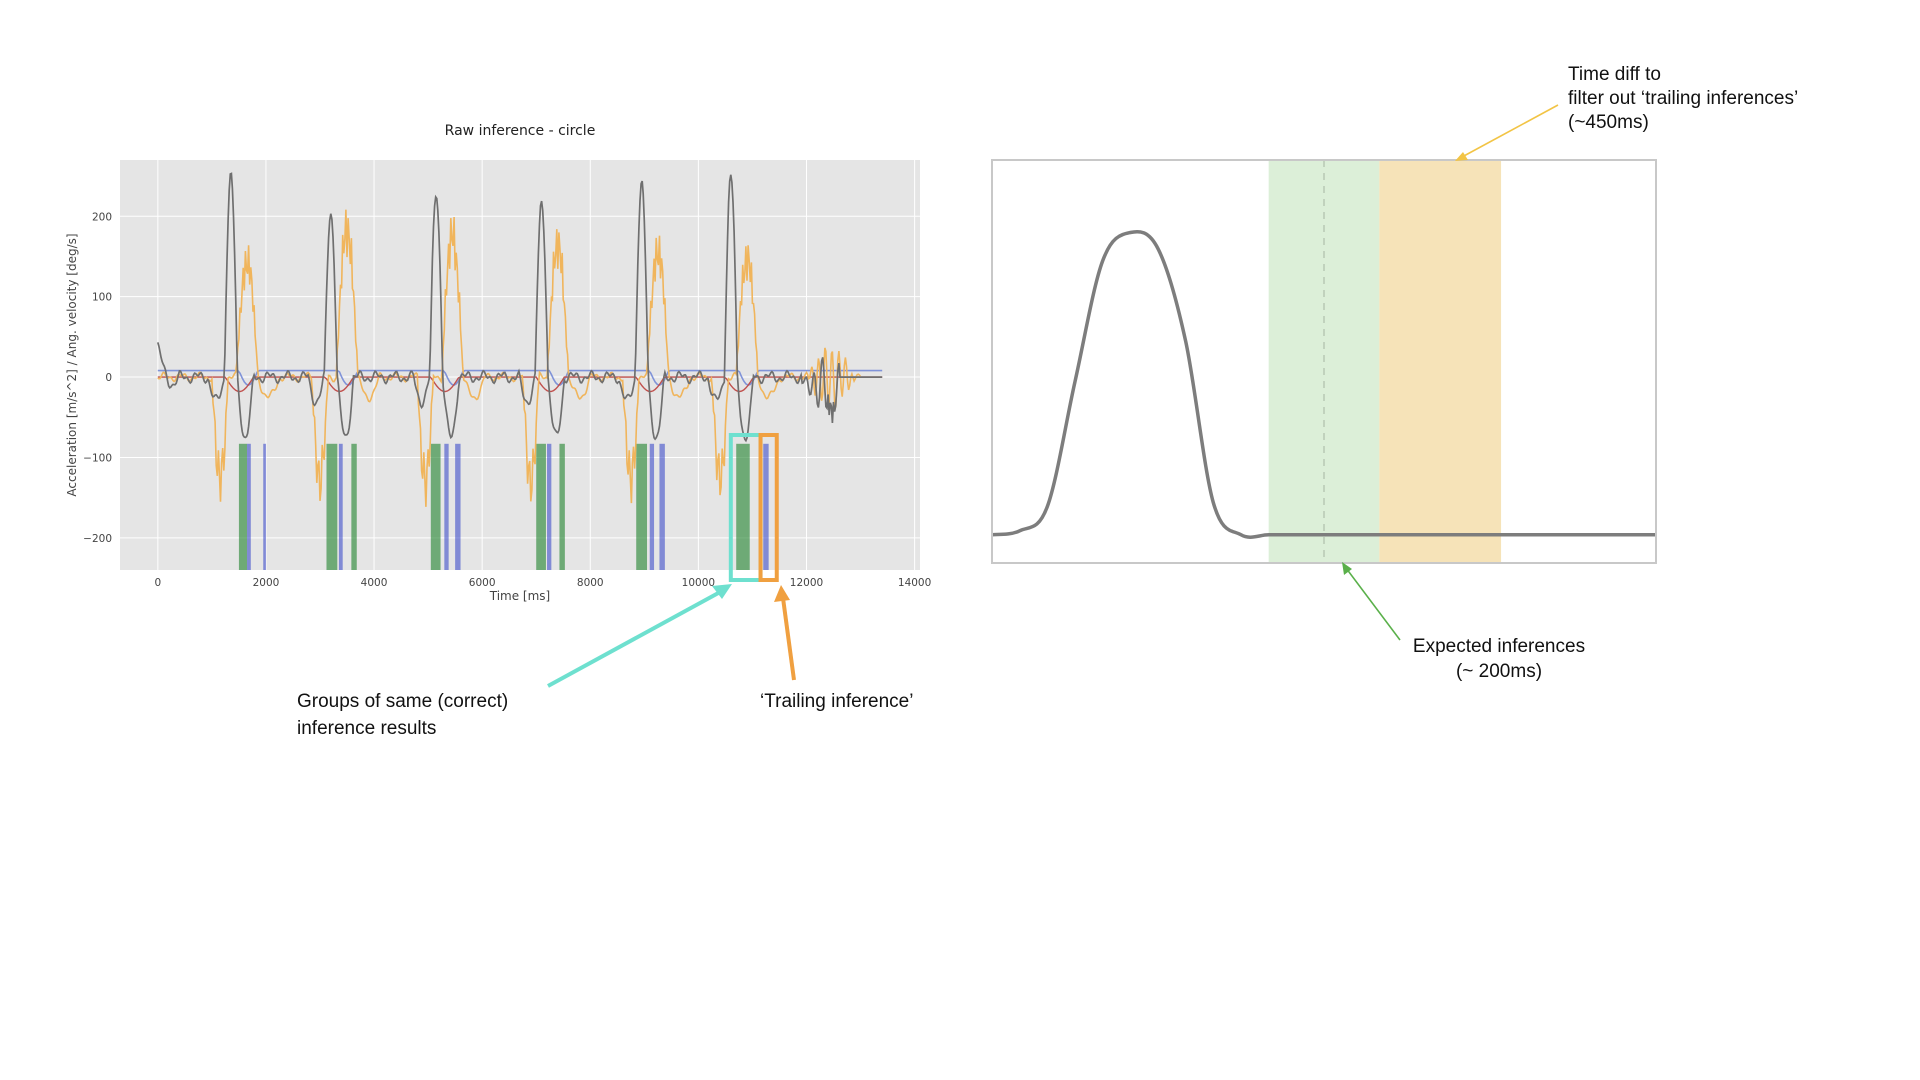  I want to click on y-tick-label: −200, so click(97, 539).